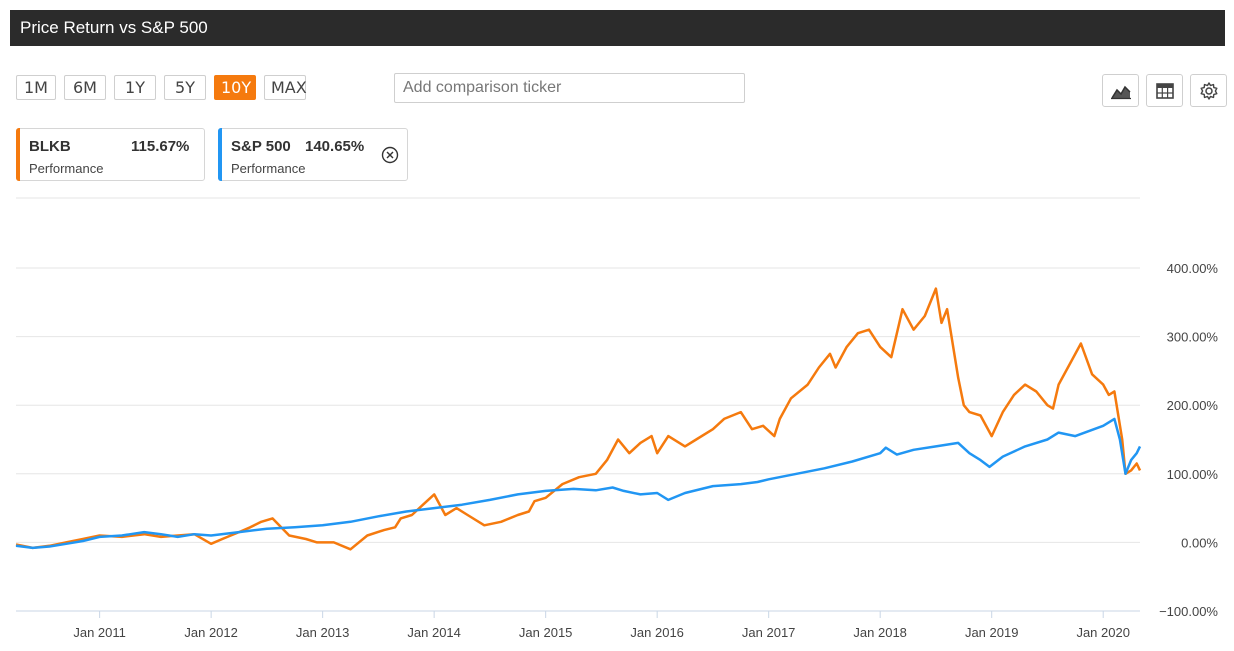  Describe the element at coordinates (135, 87) in the screenshot. I see `range-button-1y: 1Y` at that location.